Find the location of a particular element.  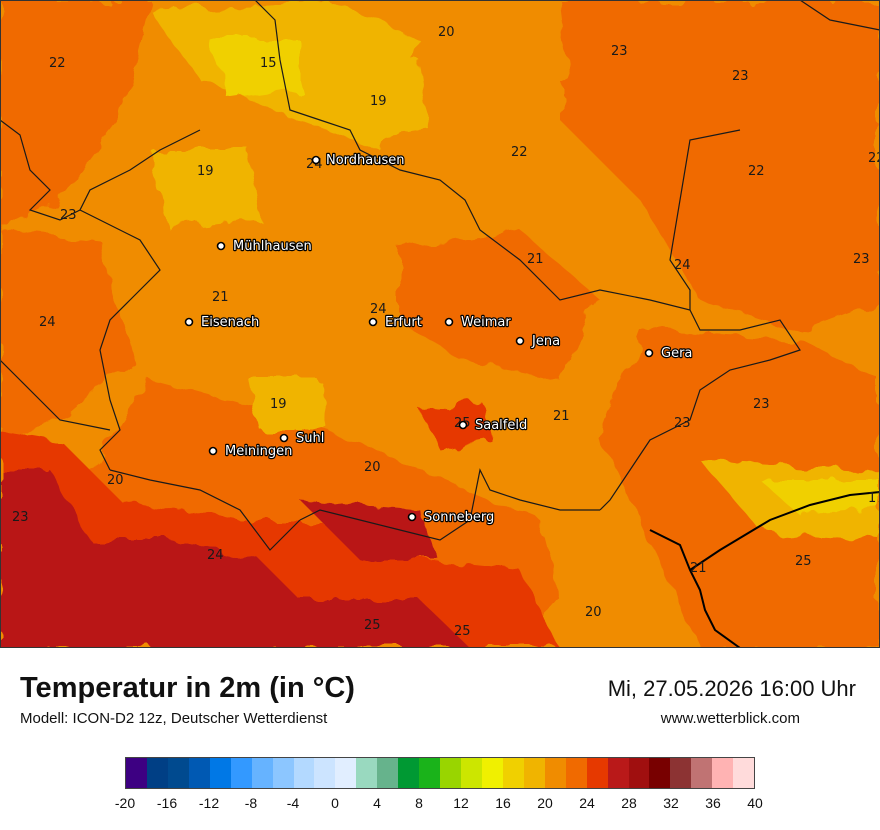

color-scale-ticks: -20 -16 -12 -8 -4 0 4 8 12 16 20 24 28 32 36 40 is located at coordinates (439, 804).